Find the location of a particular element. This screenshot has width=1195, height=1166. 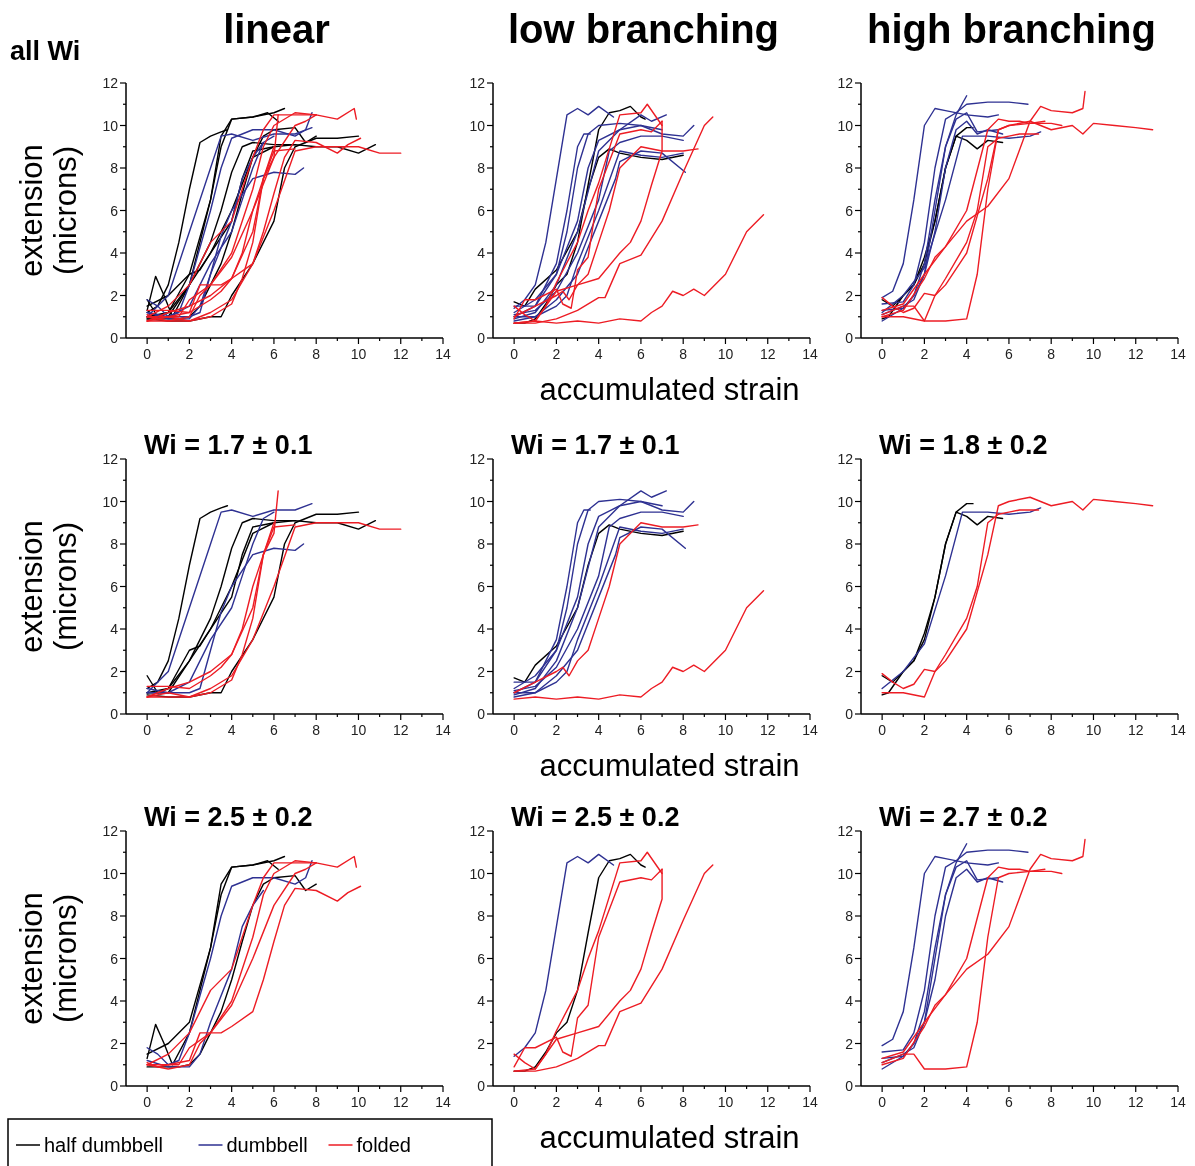

chart-title: Wi = 1.8 ± 0.2 is located at coordinates (963, 445).